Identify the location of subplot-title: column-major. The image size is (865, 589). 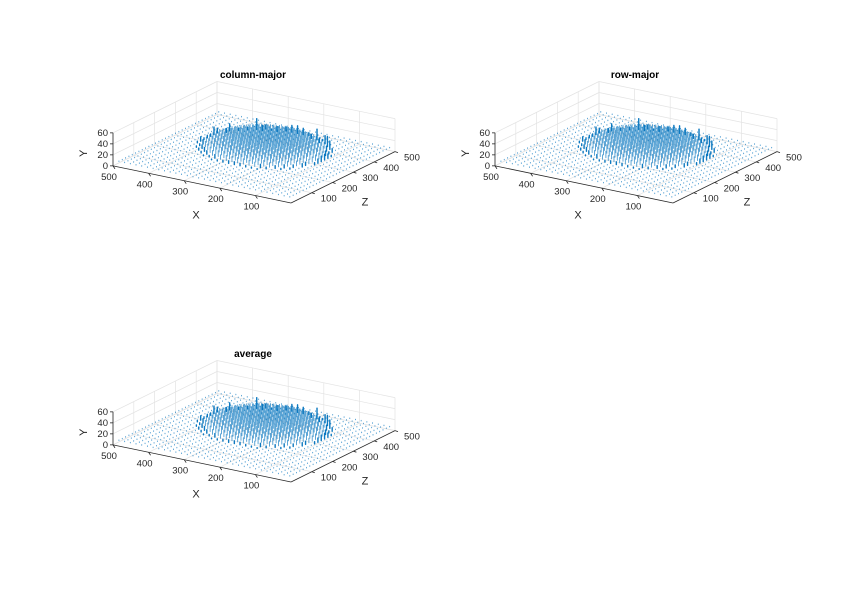
(253, 75).